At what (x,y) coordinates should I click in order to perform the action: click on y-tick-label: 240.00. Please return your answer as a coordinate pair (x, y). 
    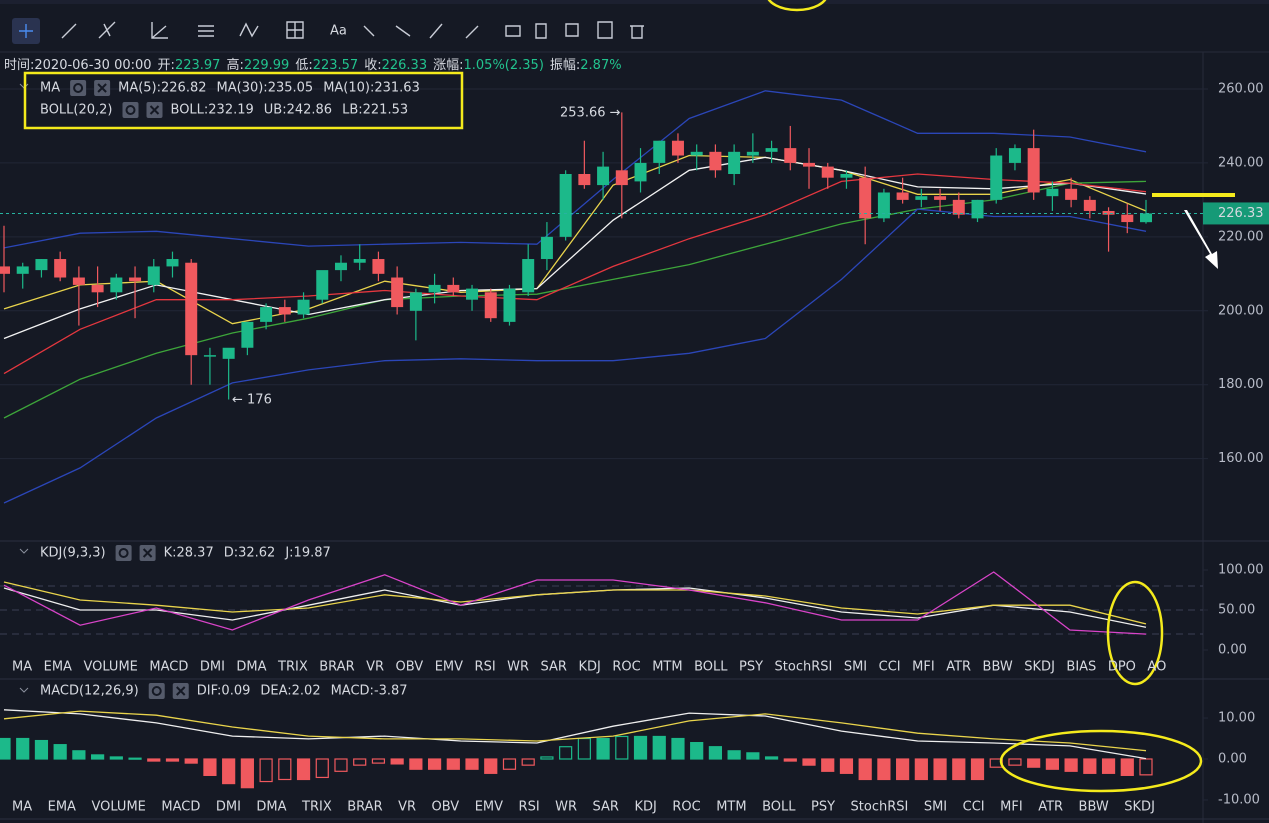
    Looking at the image, I should click on (1241, 162).